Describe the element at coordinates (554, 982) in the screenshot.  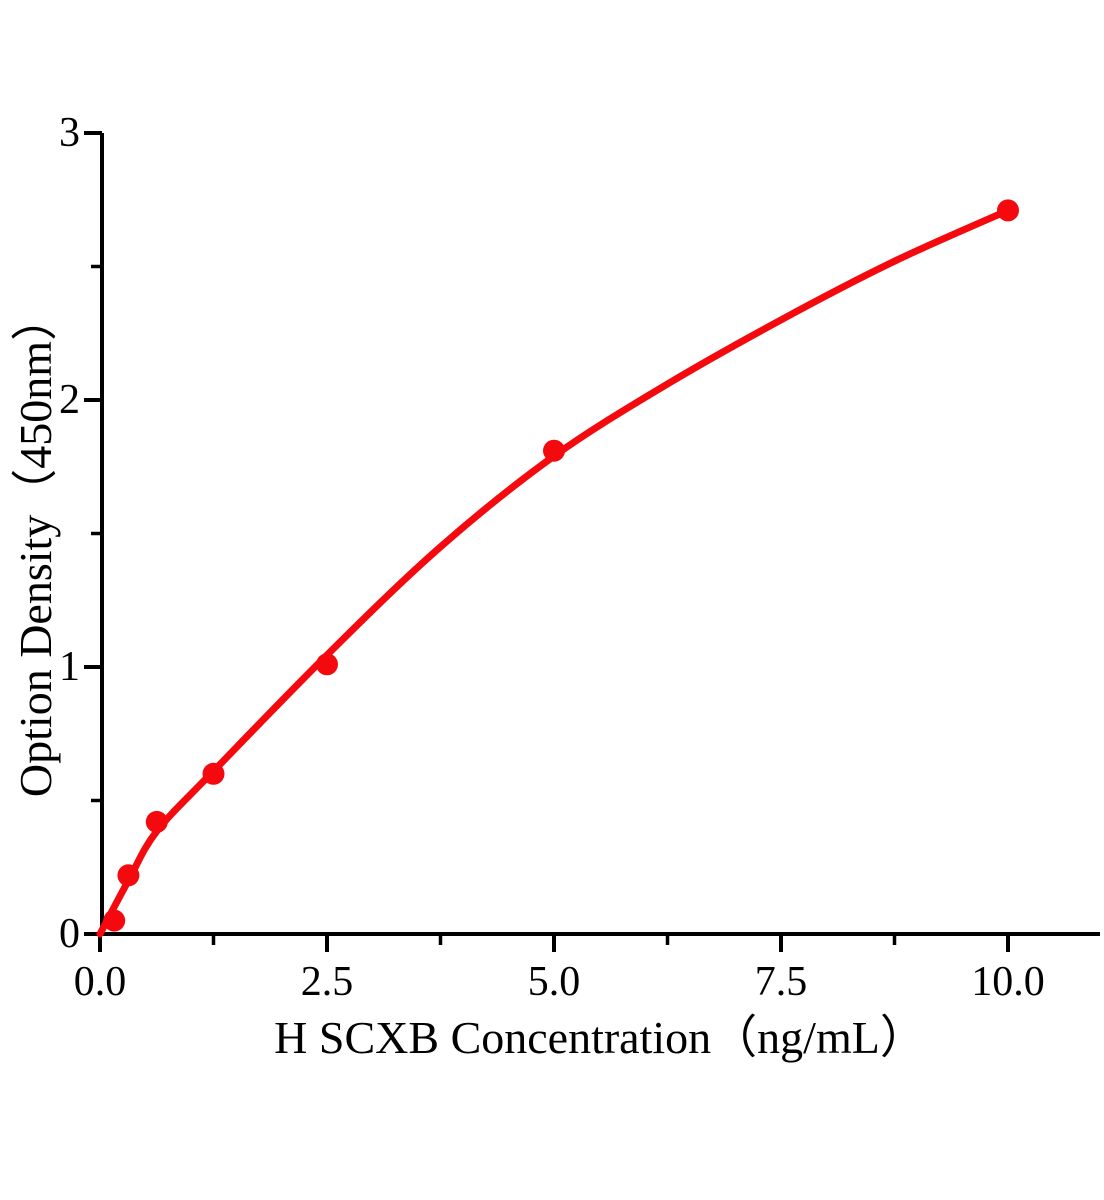
I see `x-tick-label: 5.0` at that location.